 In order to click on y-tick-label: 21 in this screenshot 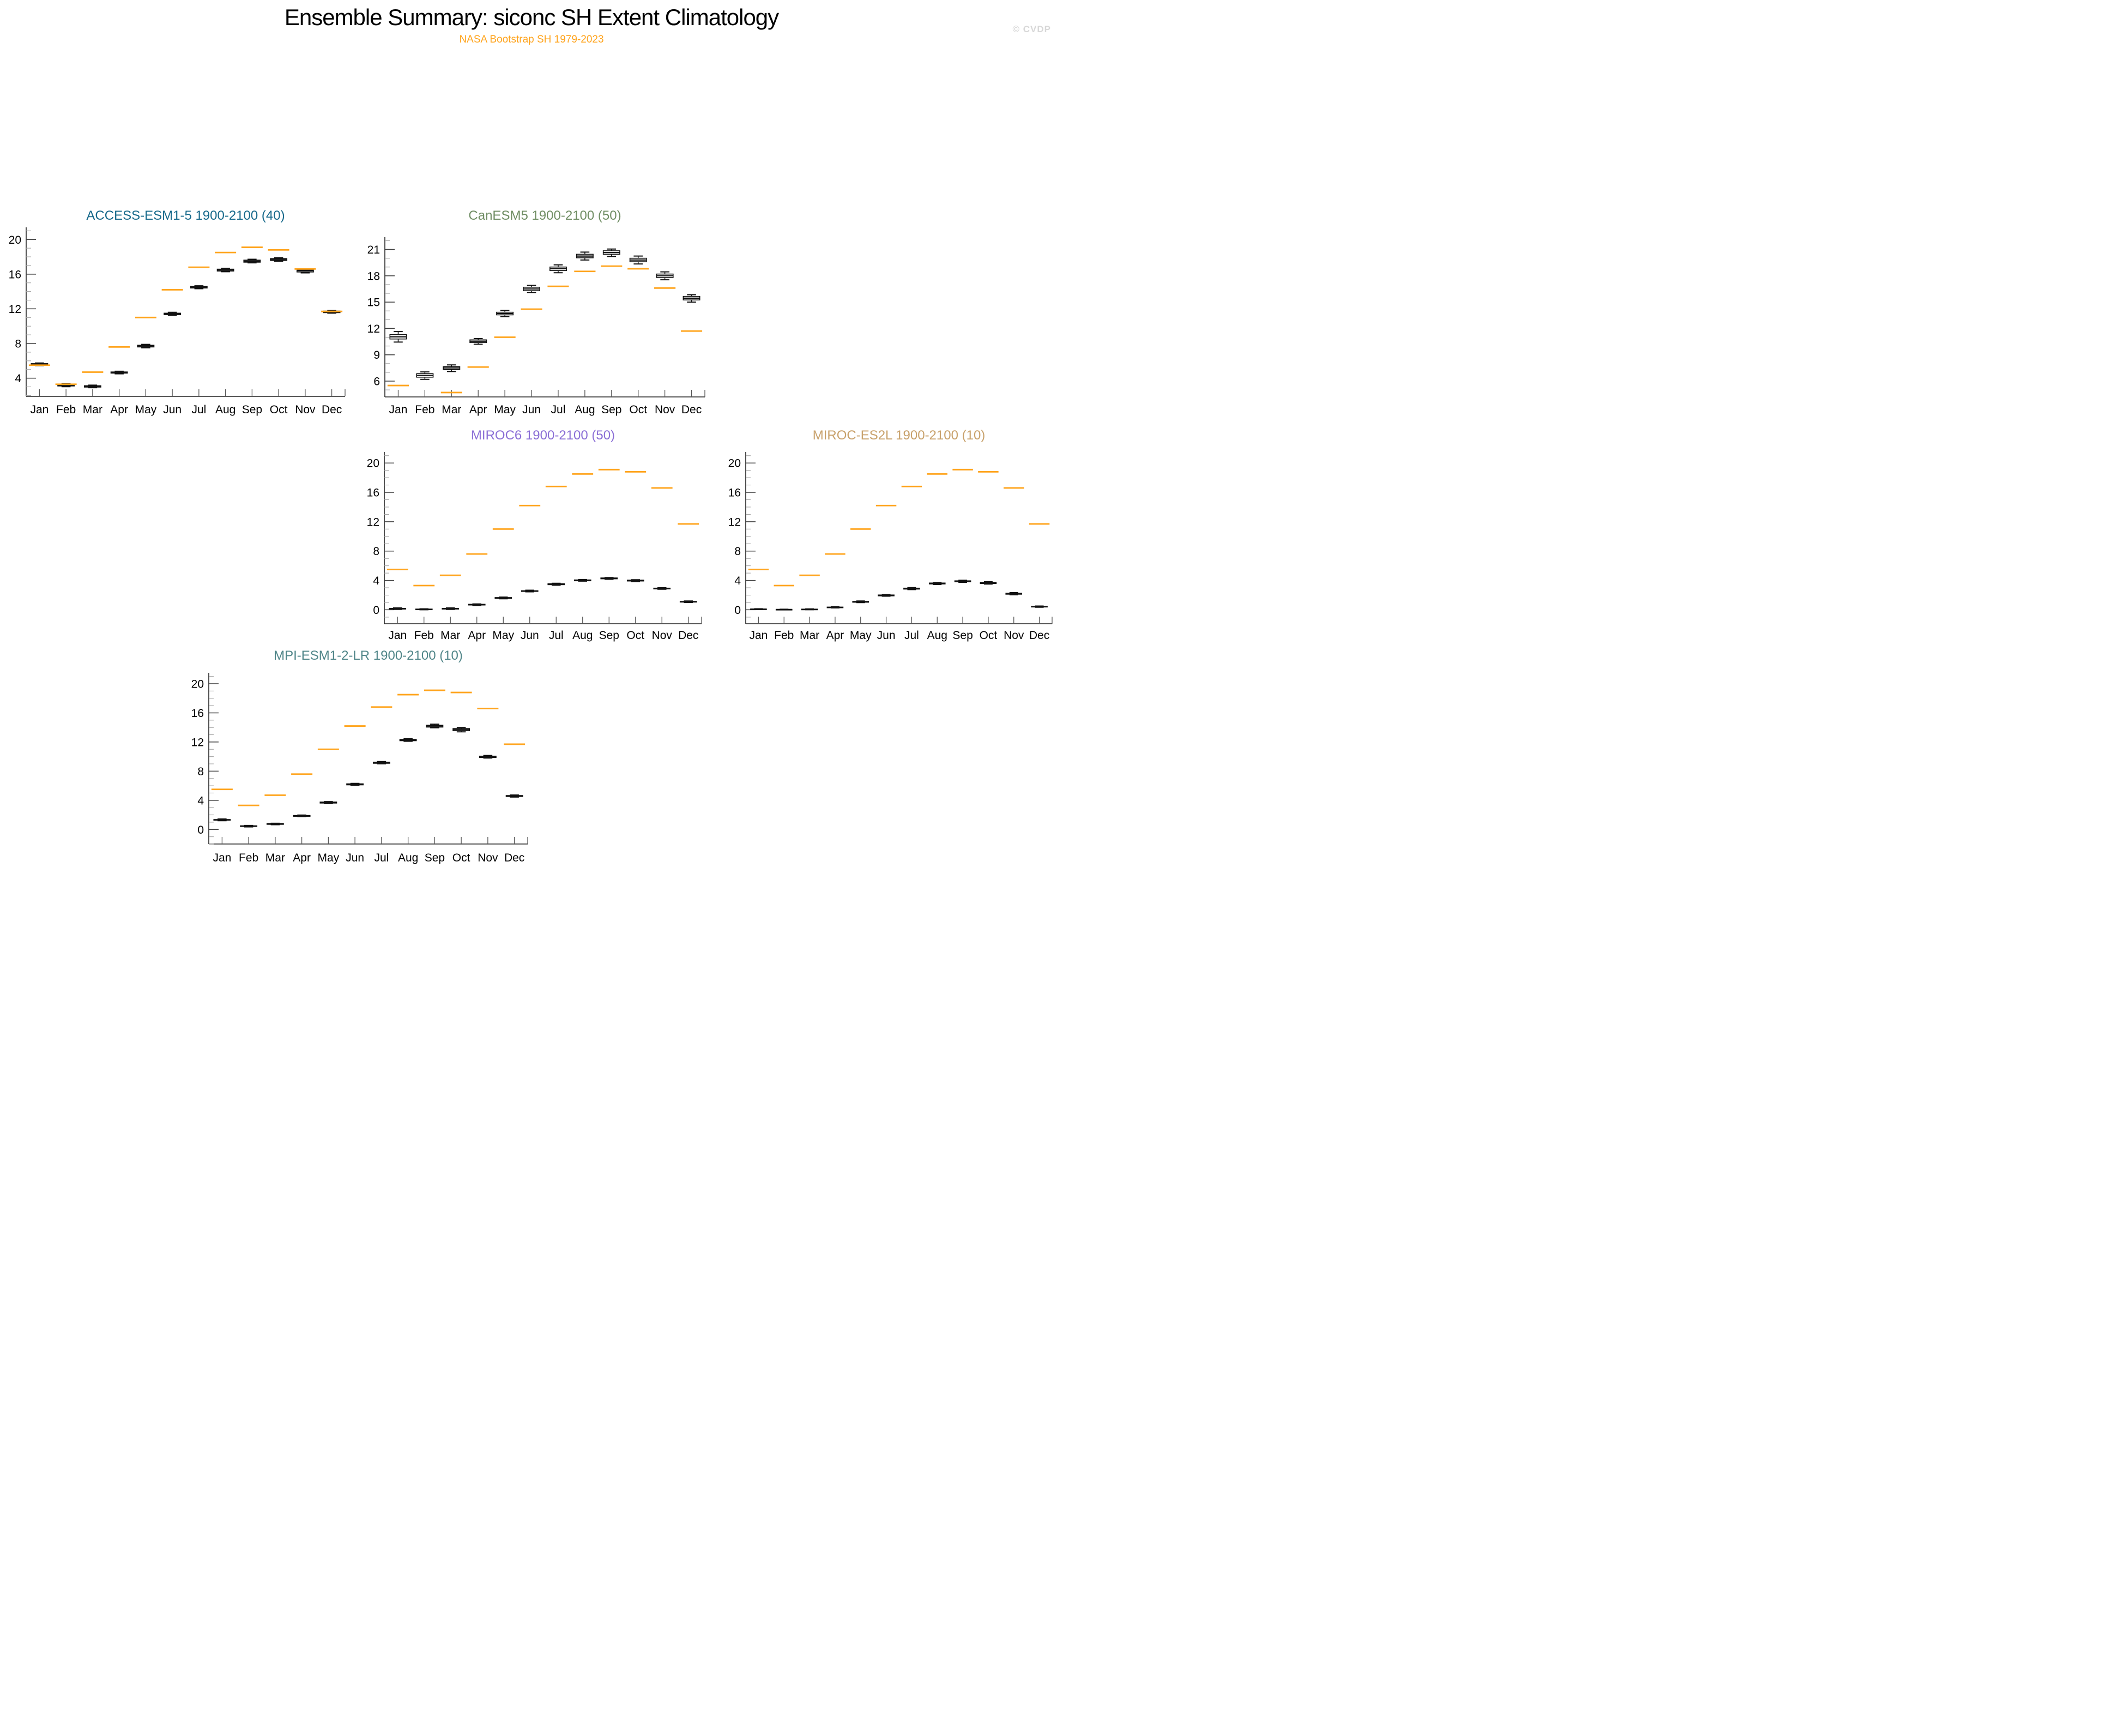, I will do `click(374, 250)`.